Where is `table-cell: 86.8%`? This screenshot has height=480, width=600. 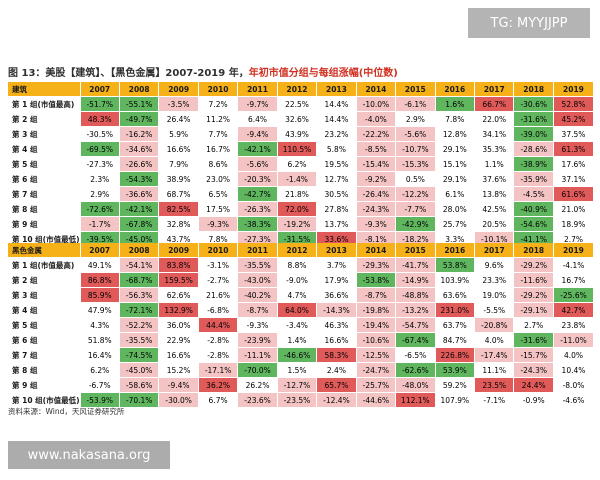 table-cell: 86.8% is located at coordinates (99, 280).